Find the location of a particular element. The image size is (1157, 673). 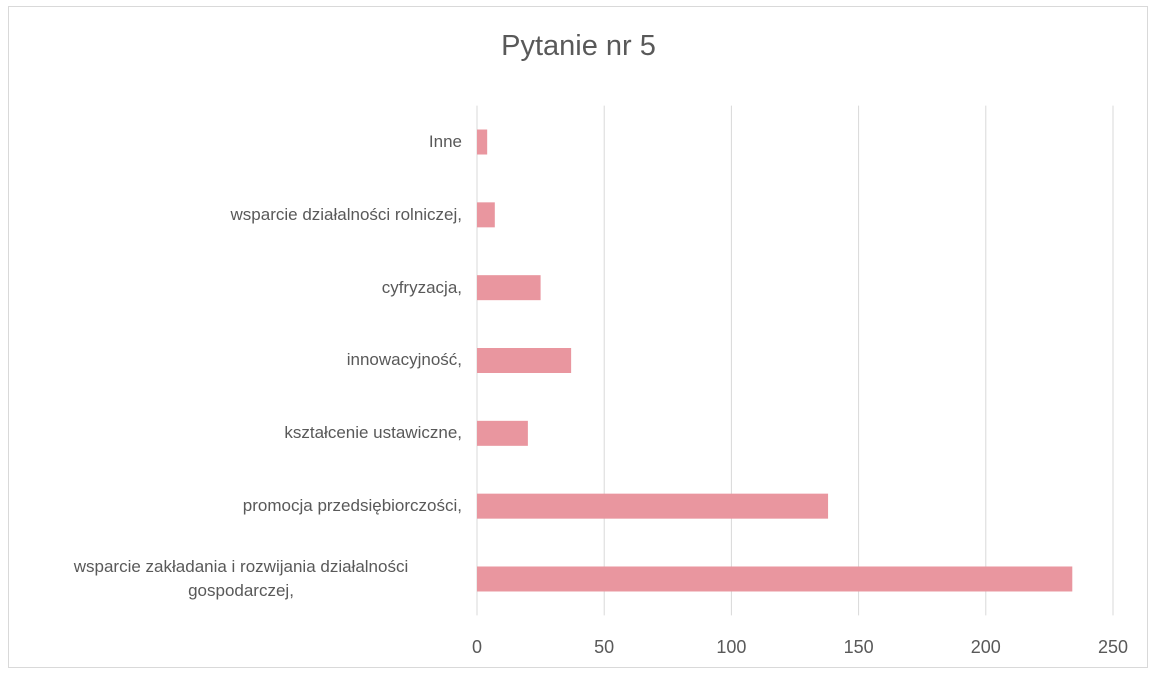

x-tick-label: 250 is located at coordinates (1113, 647).